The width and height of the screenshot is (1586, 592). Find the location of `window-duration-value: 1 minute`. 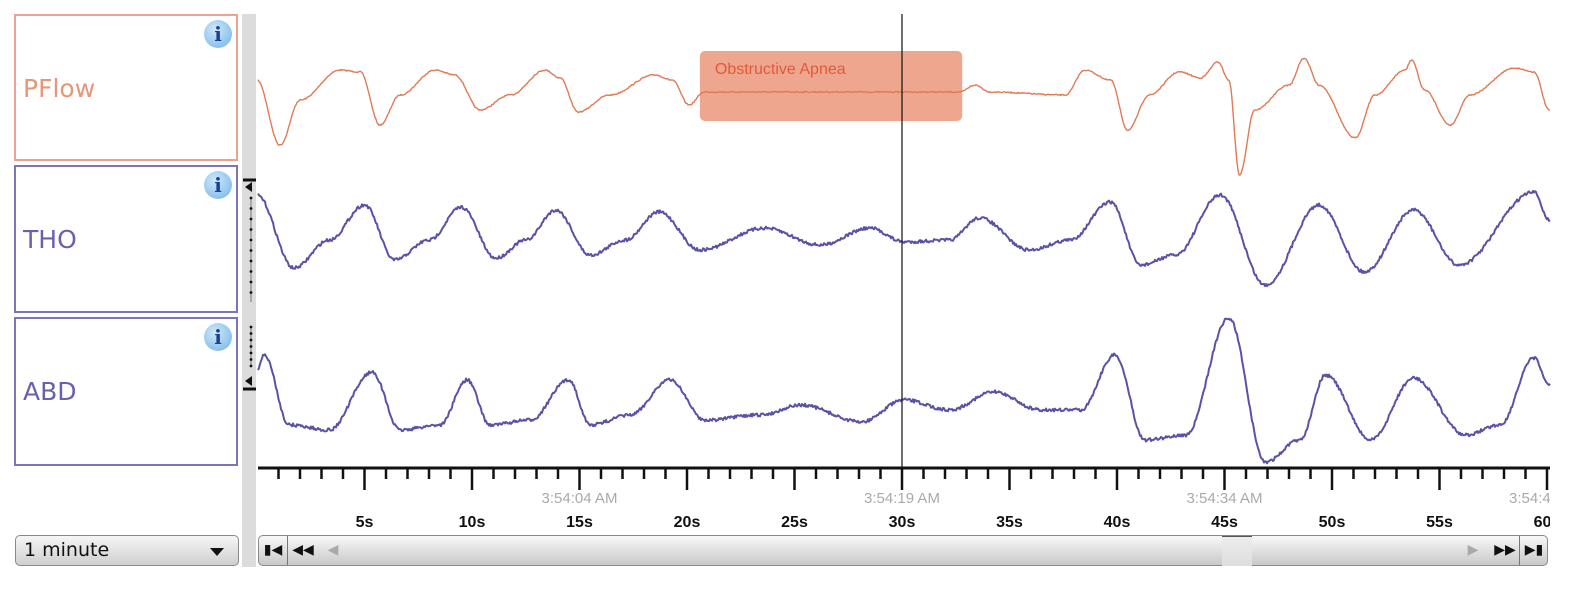

window-duration-value: 1 minute is located at coordinates (67, 550).